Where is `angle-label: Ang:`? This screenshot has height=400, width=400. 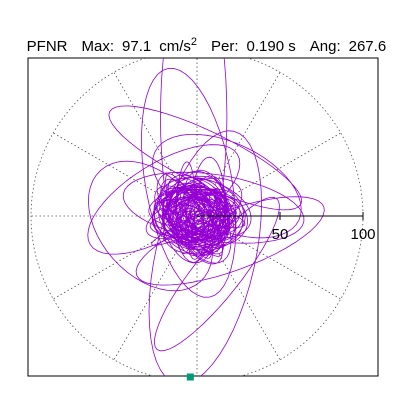
angle-label: Ang: is located at coordinates (325, 46).